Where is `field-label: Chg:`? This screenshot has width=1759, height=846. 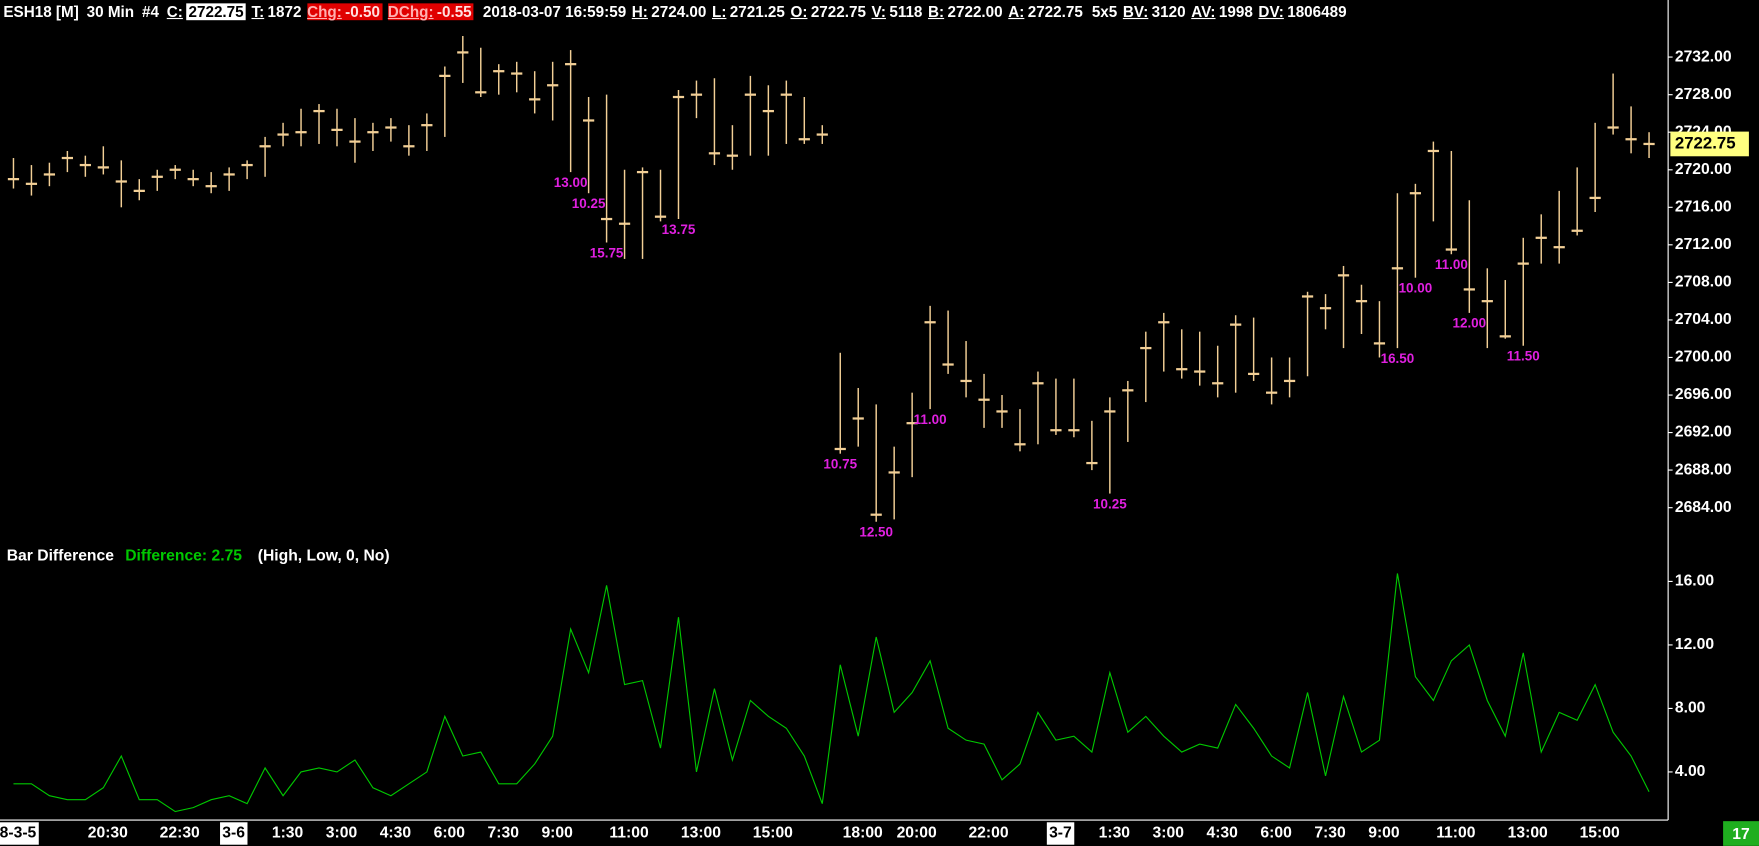 field-label: Chg: is located at coordinates (324, 12).